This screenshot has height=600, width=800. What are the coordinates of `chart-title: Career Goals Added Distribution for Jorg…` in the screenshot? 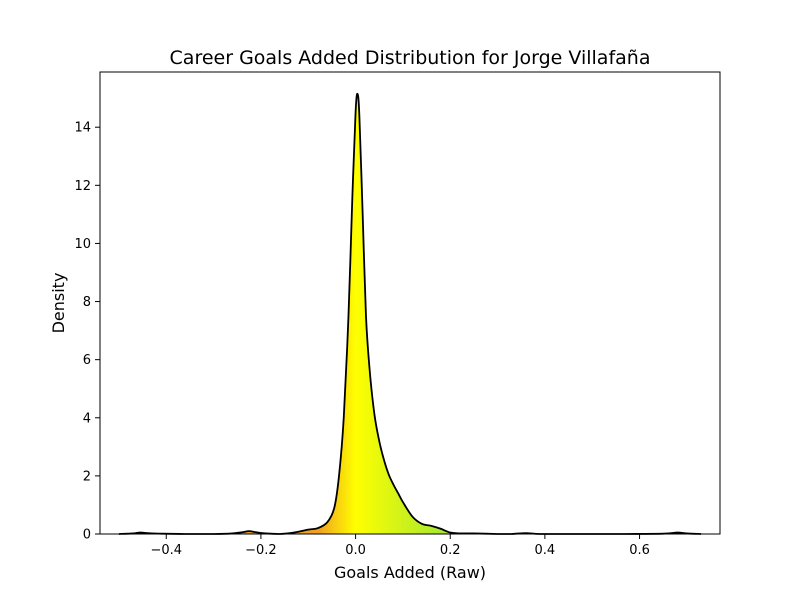 It's located at (410, 58).